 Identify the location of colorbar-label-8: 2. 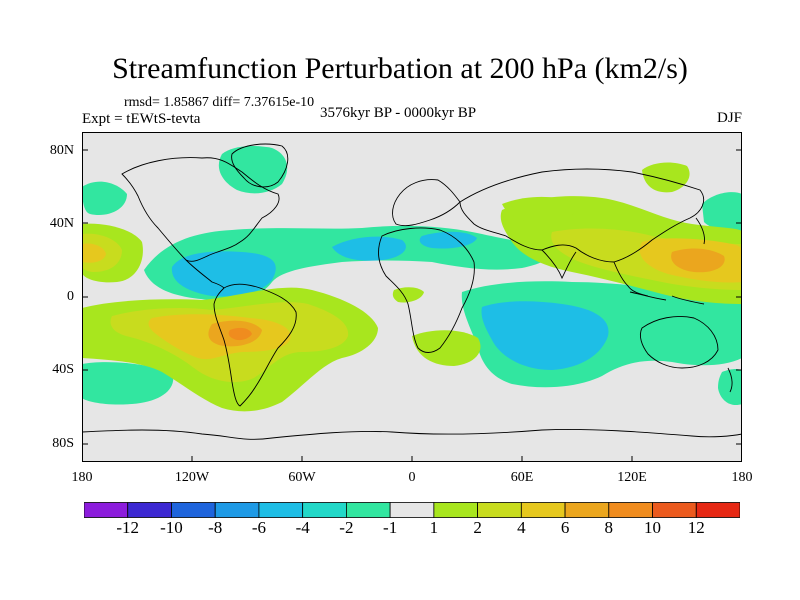
(477, 527).